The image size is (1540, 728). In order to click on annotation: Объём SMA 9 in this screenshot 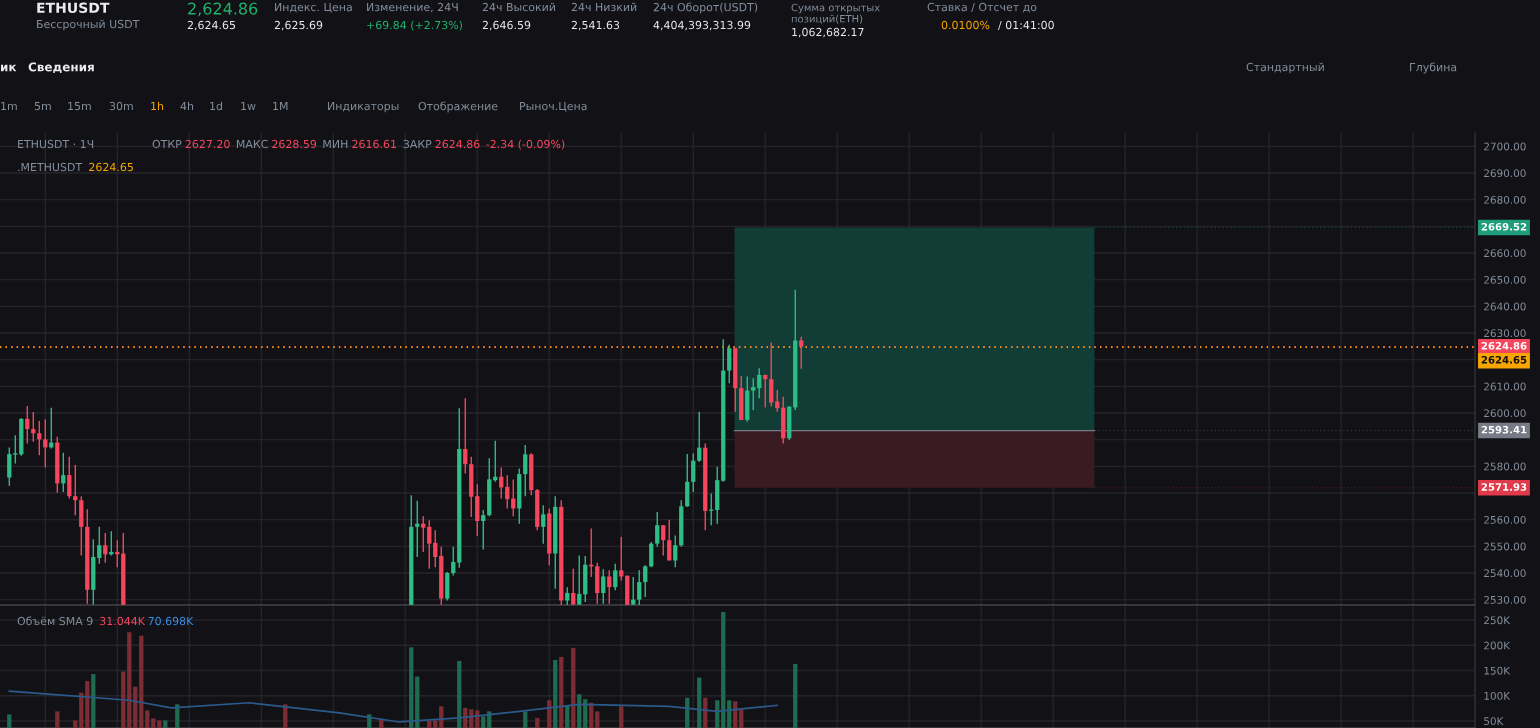, I will do `click(55, 621)`.